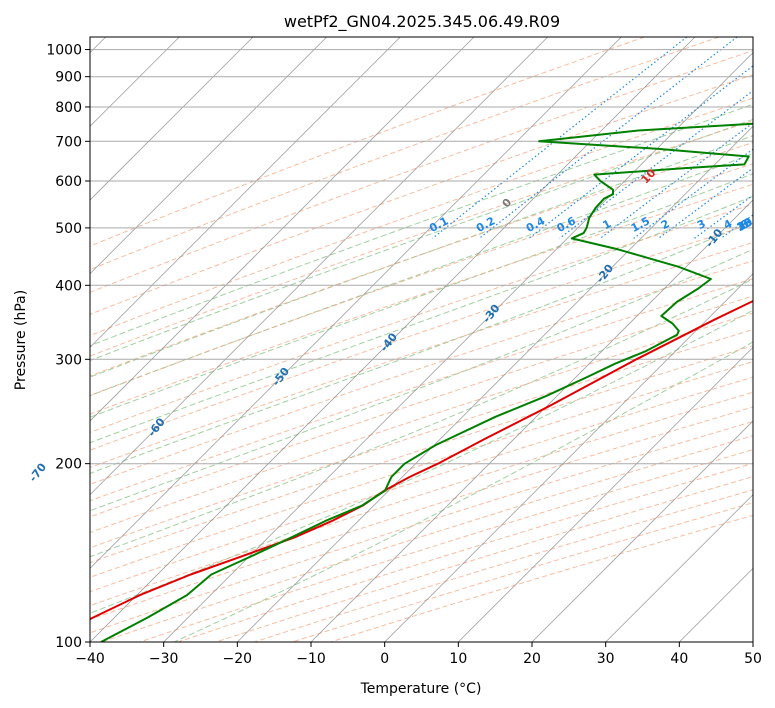 This screenshot has width=775, height=708. Describe the element at coordinates (21, 340) in the screenshot. I see `y-axis-label: Pressure (hPa)` at that location.